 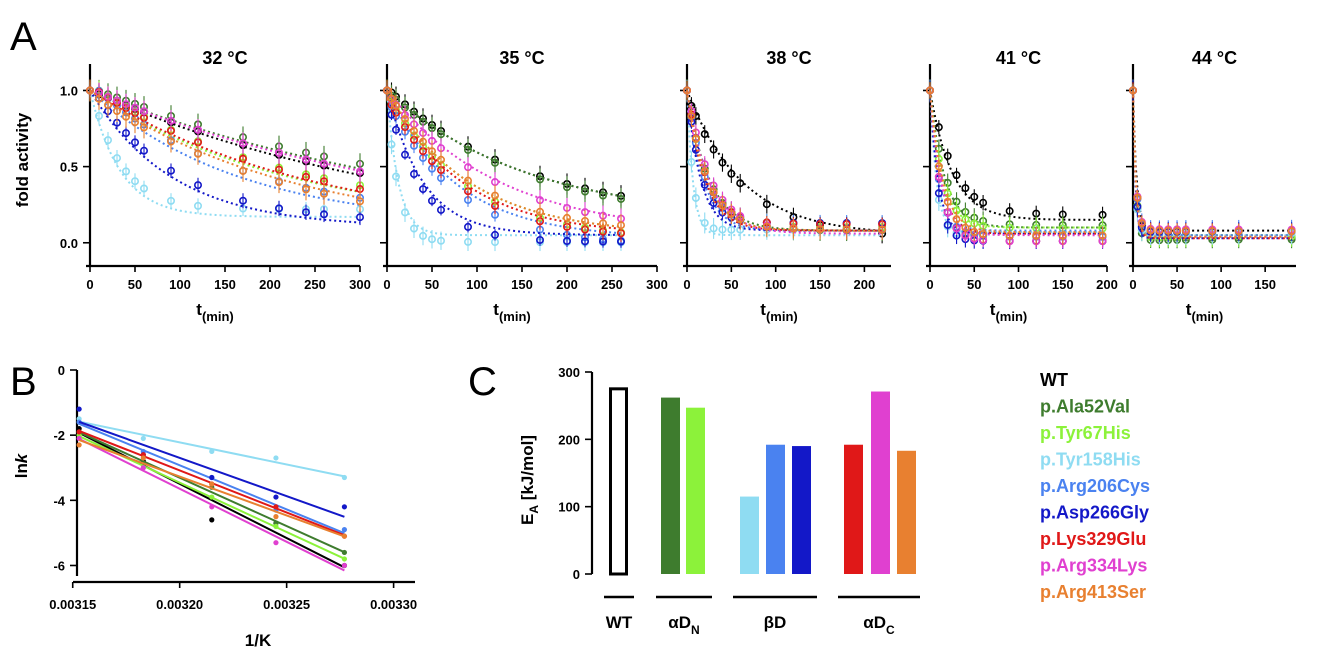 I want to click on subpanel-title: 41 °C, so click(x=1018, y=58).